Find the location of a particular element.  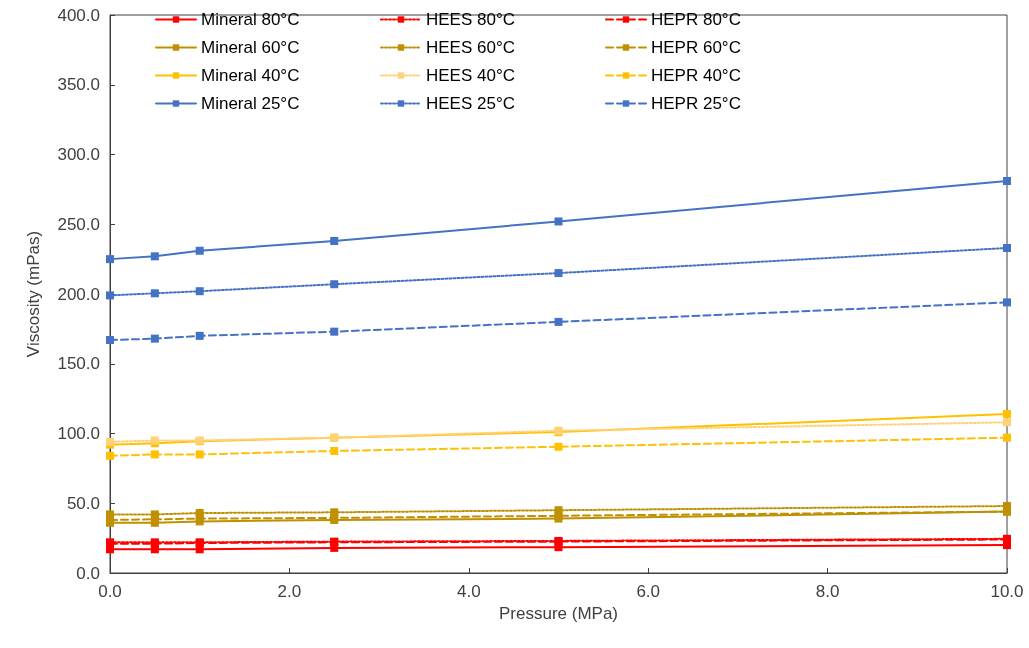

y-tick-label: 100.0 is located at coordinates (78, 433).